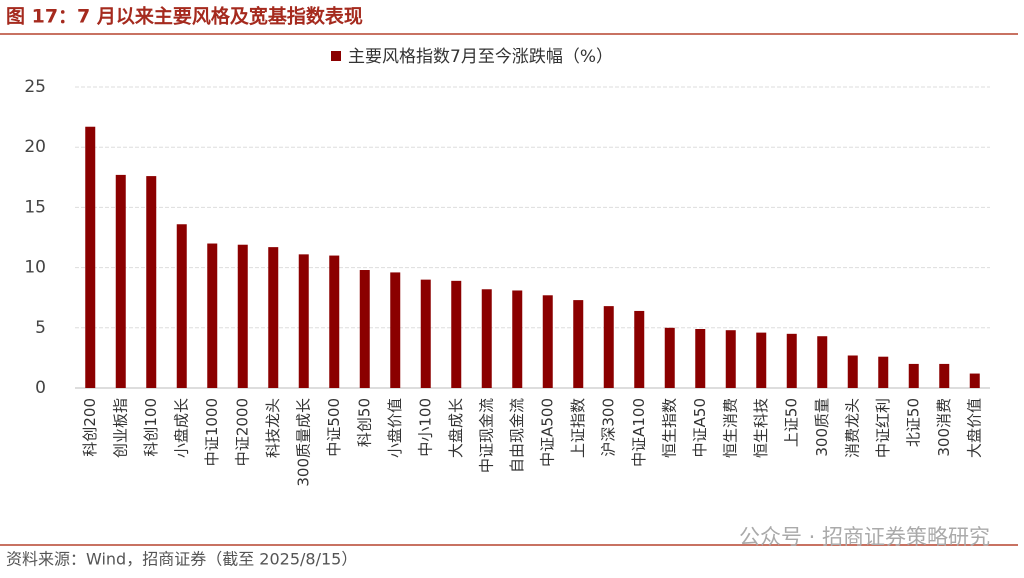 The width and height of the screenshot is (1024, 578). Describe the element at coordinates (480, 57) in the screenshot. I see `legend-label: 主要风格指数7月至今涨跌幅（%）` at that location.